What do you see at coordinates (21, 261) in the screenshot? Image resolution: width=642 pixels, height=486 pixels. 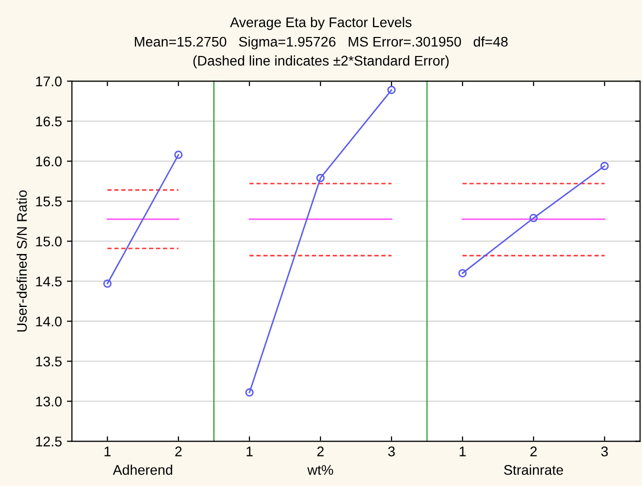 I see `y-axis-title: User-defined S/N Ratio` at bounding box center [21, 261].